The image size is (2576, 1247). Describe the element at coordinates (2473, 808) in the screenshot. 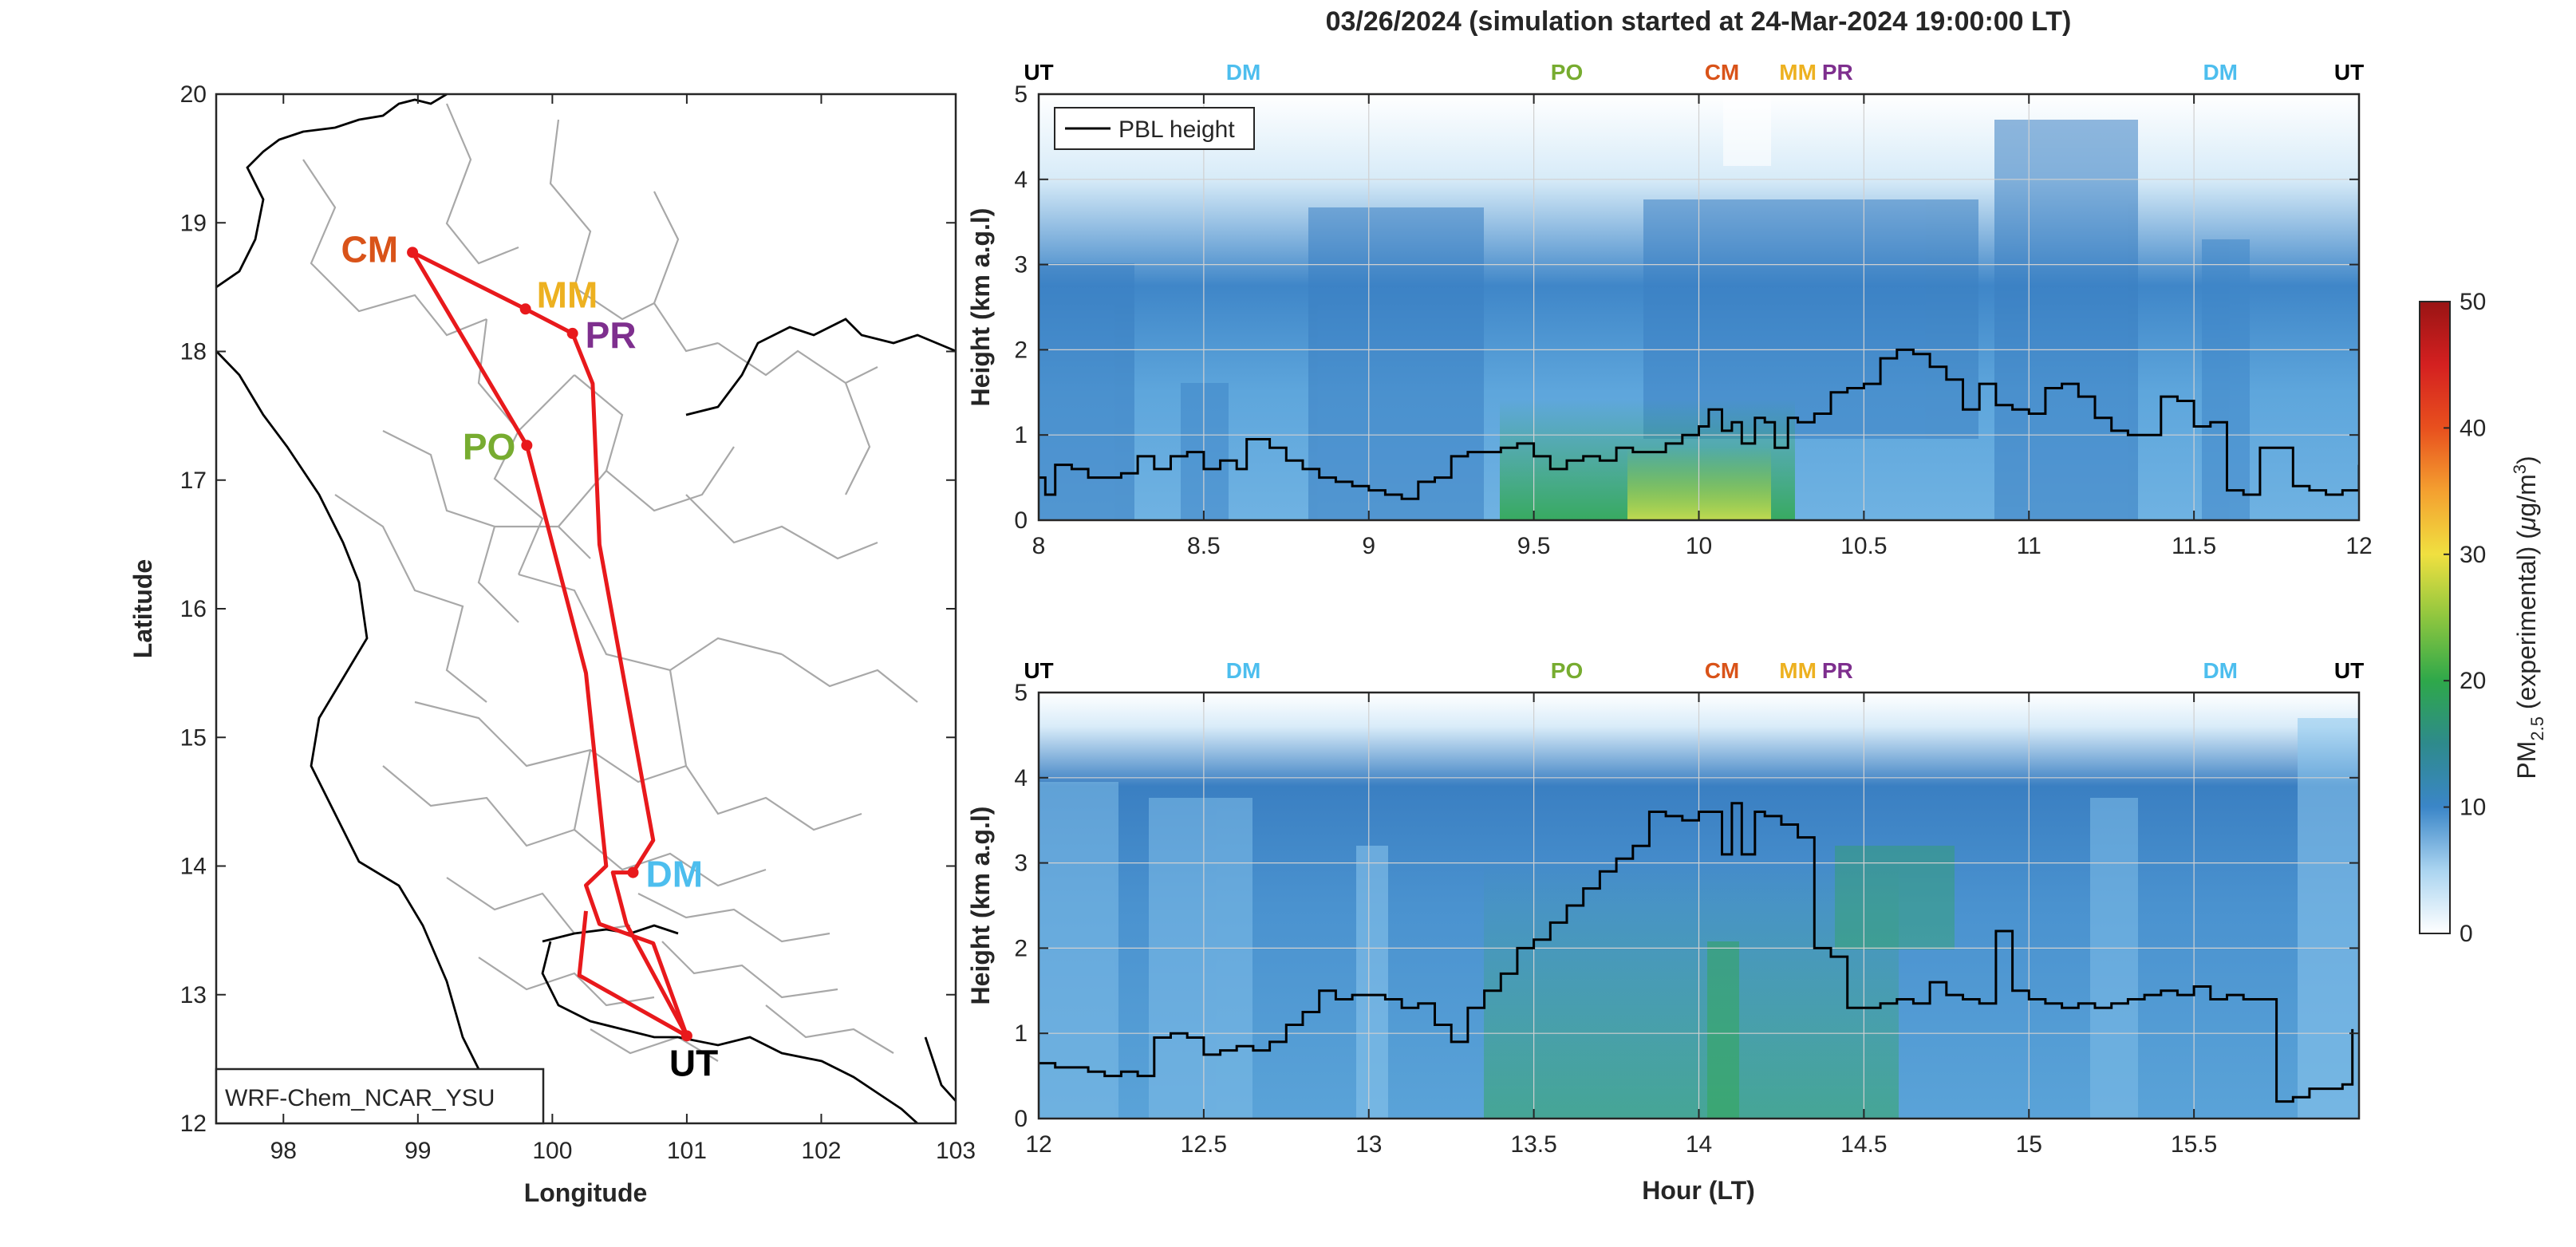

I see `colorbar-tick-label: 10` at that location.